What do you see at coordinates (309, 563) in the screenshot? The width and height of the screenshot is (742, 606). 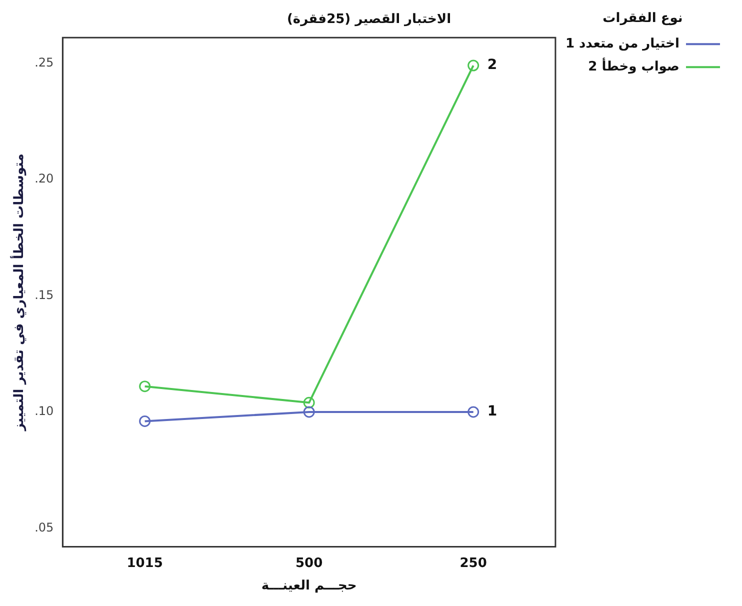 I see `x-tick-label: 500` at bounding box center [309, 563].